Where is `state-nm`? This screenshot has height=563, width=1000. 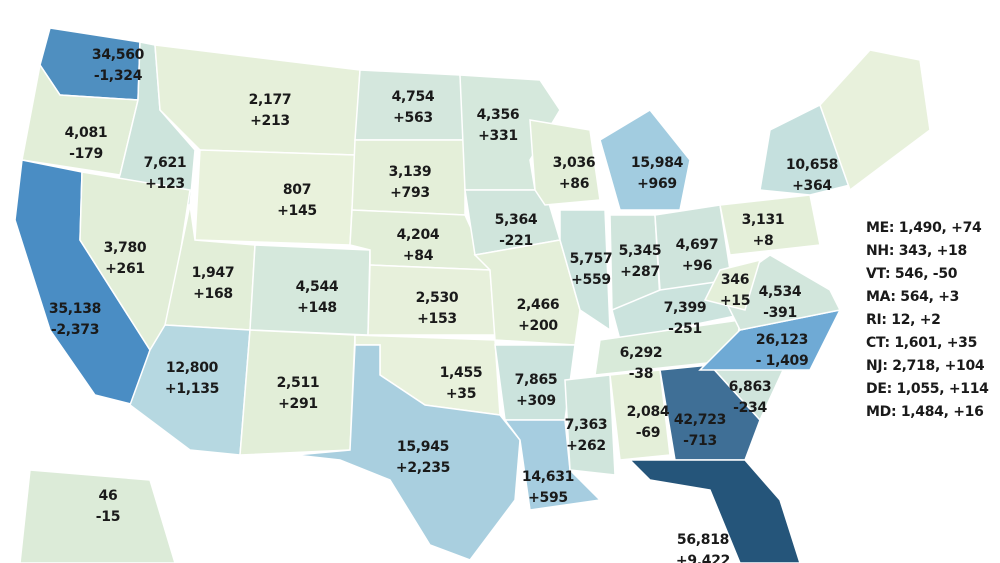
state-nm is located at coordinates (297, 392).